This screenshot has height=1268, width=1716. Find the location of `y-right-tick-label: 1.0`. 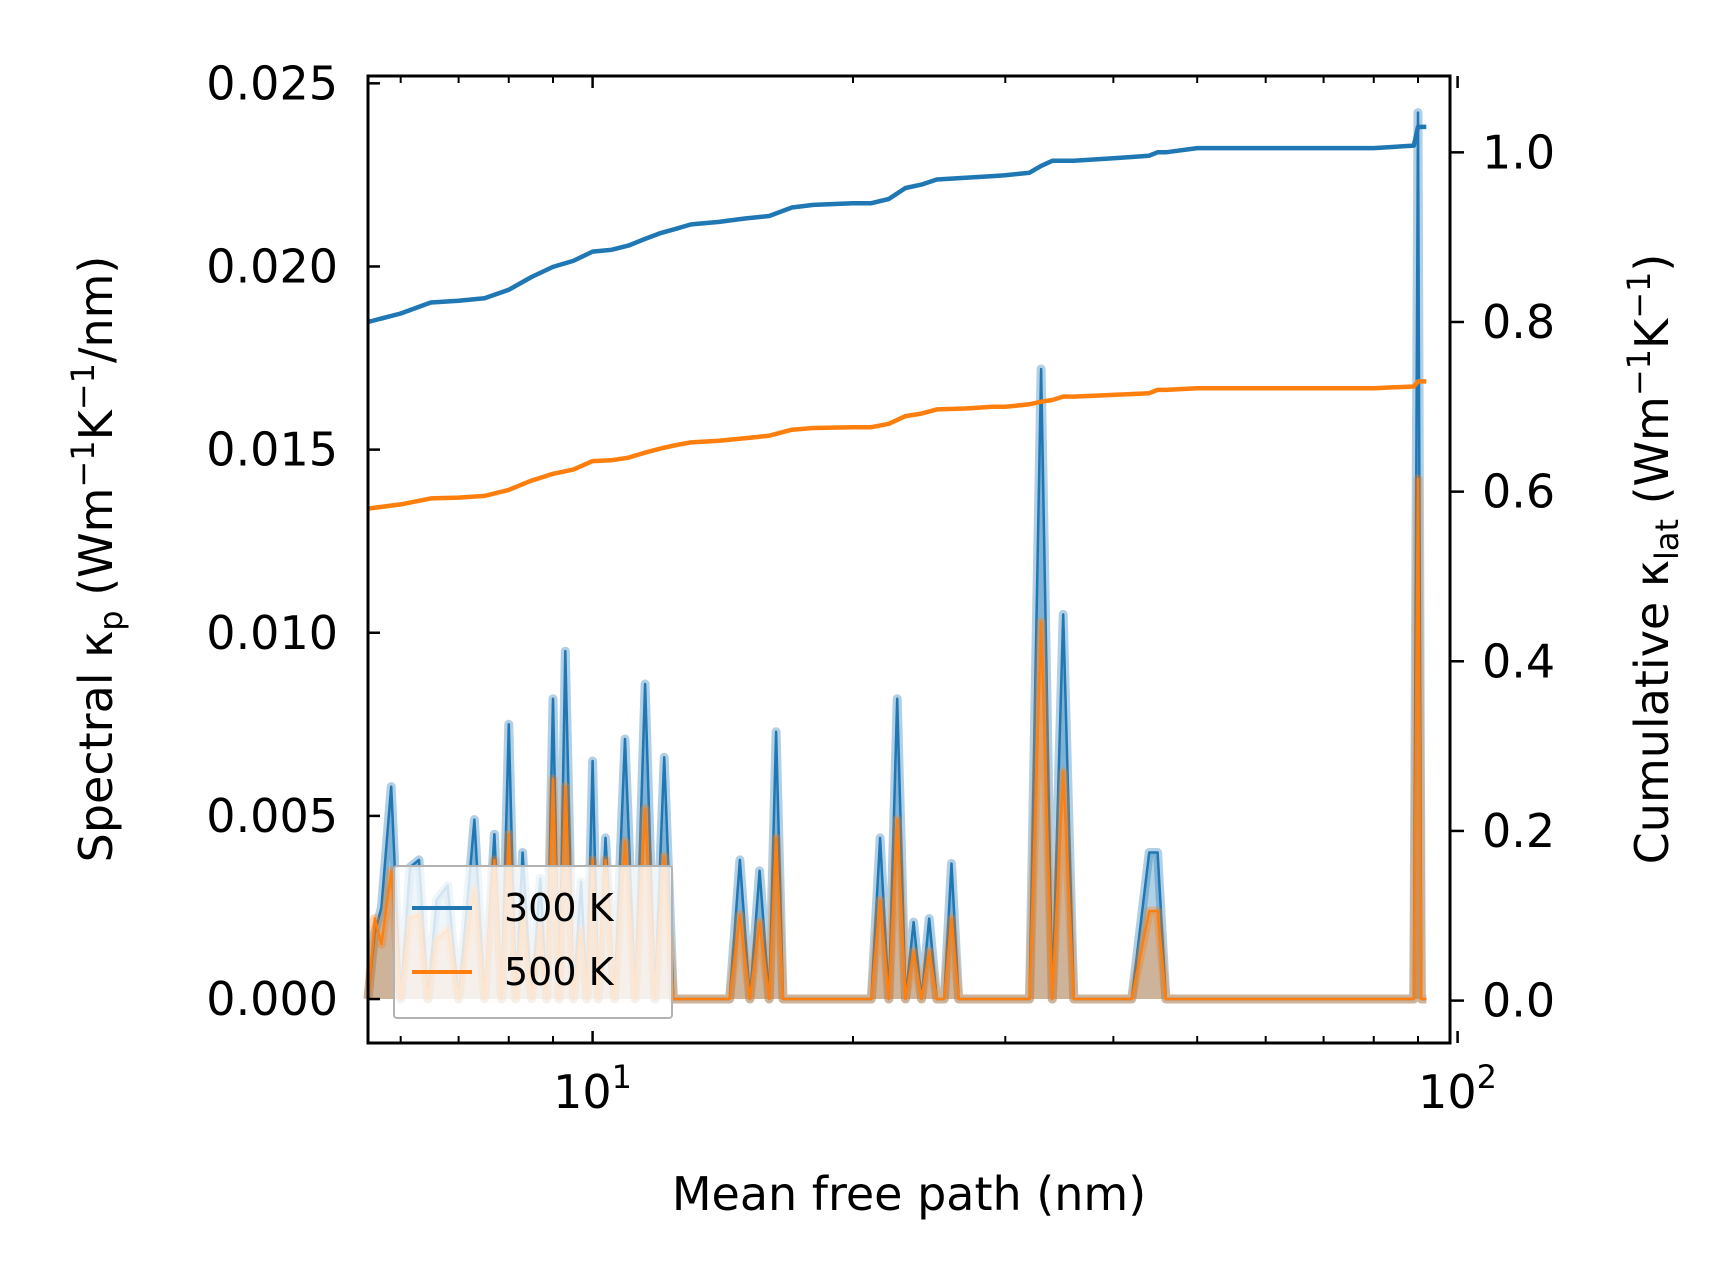

y-right-tick-label: 1.0 is located at coordinates (1518, 152).